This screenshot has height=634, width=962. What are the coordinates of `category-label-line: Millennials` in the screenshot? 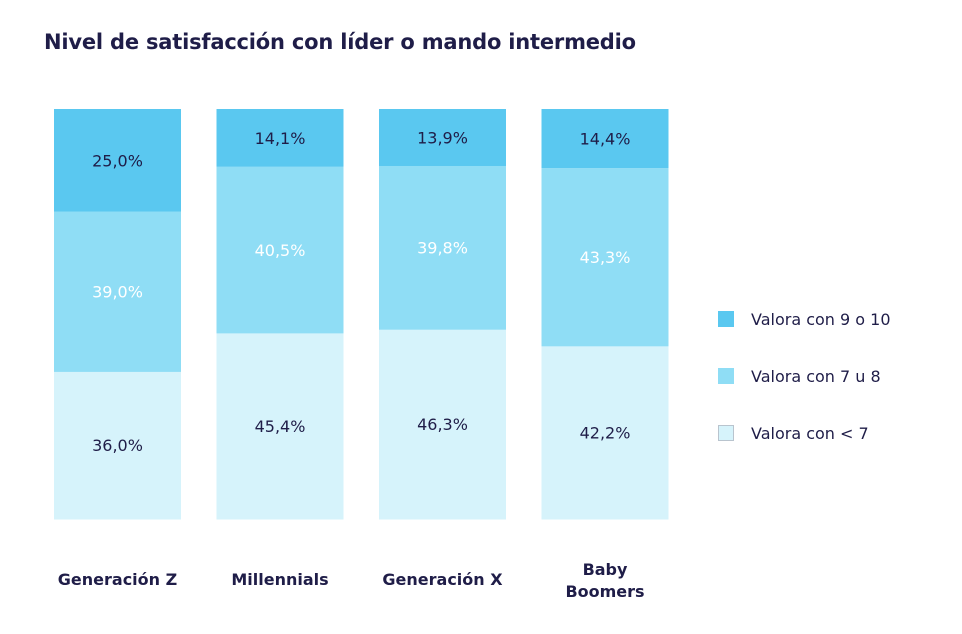 It's located at (279, 579).